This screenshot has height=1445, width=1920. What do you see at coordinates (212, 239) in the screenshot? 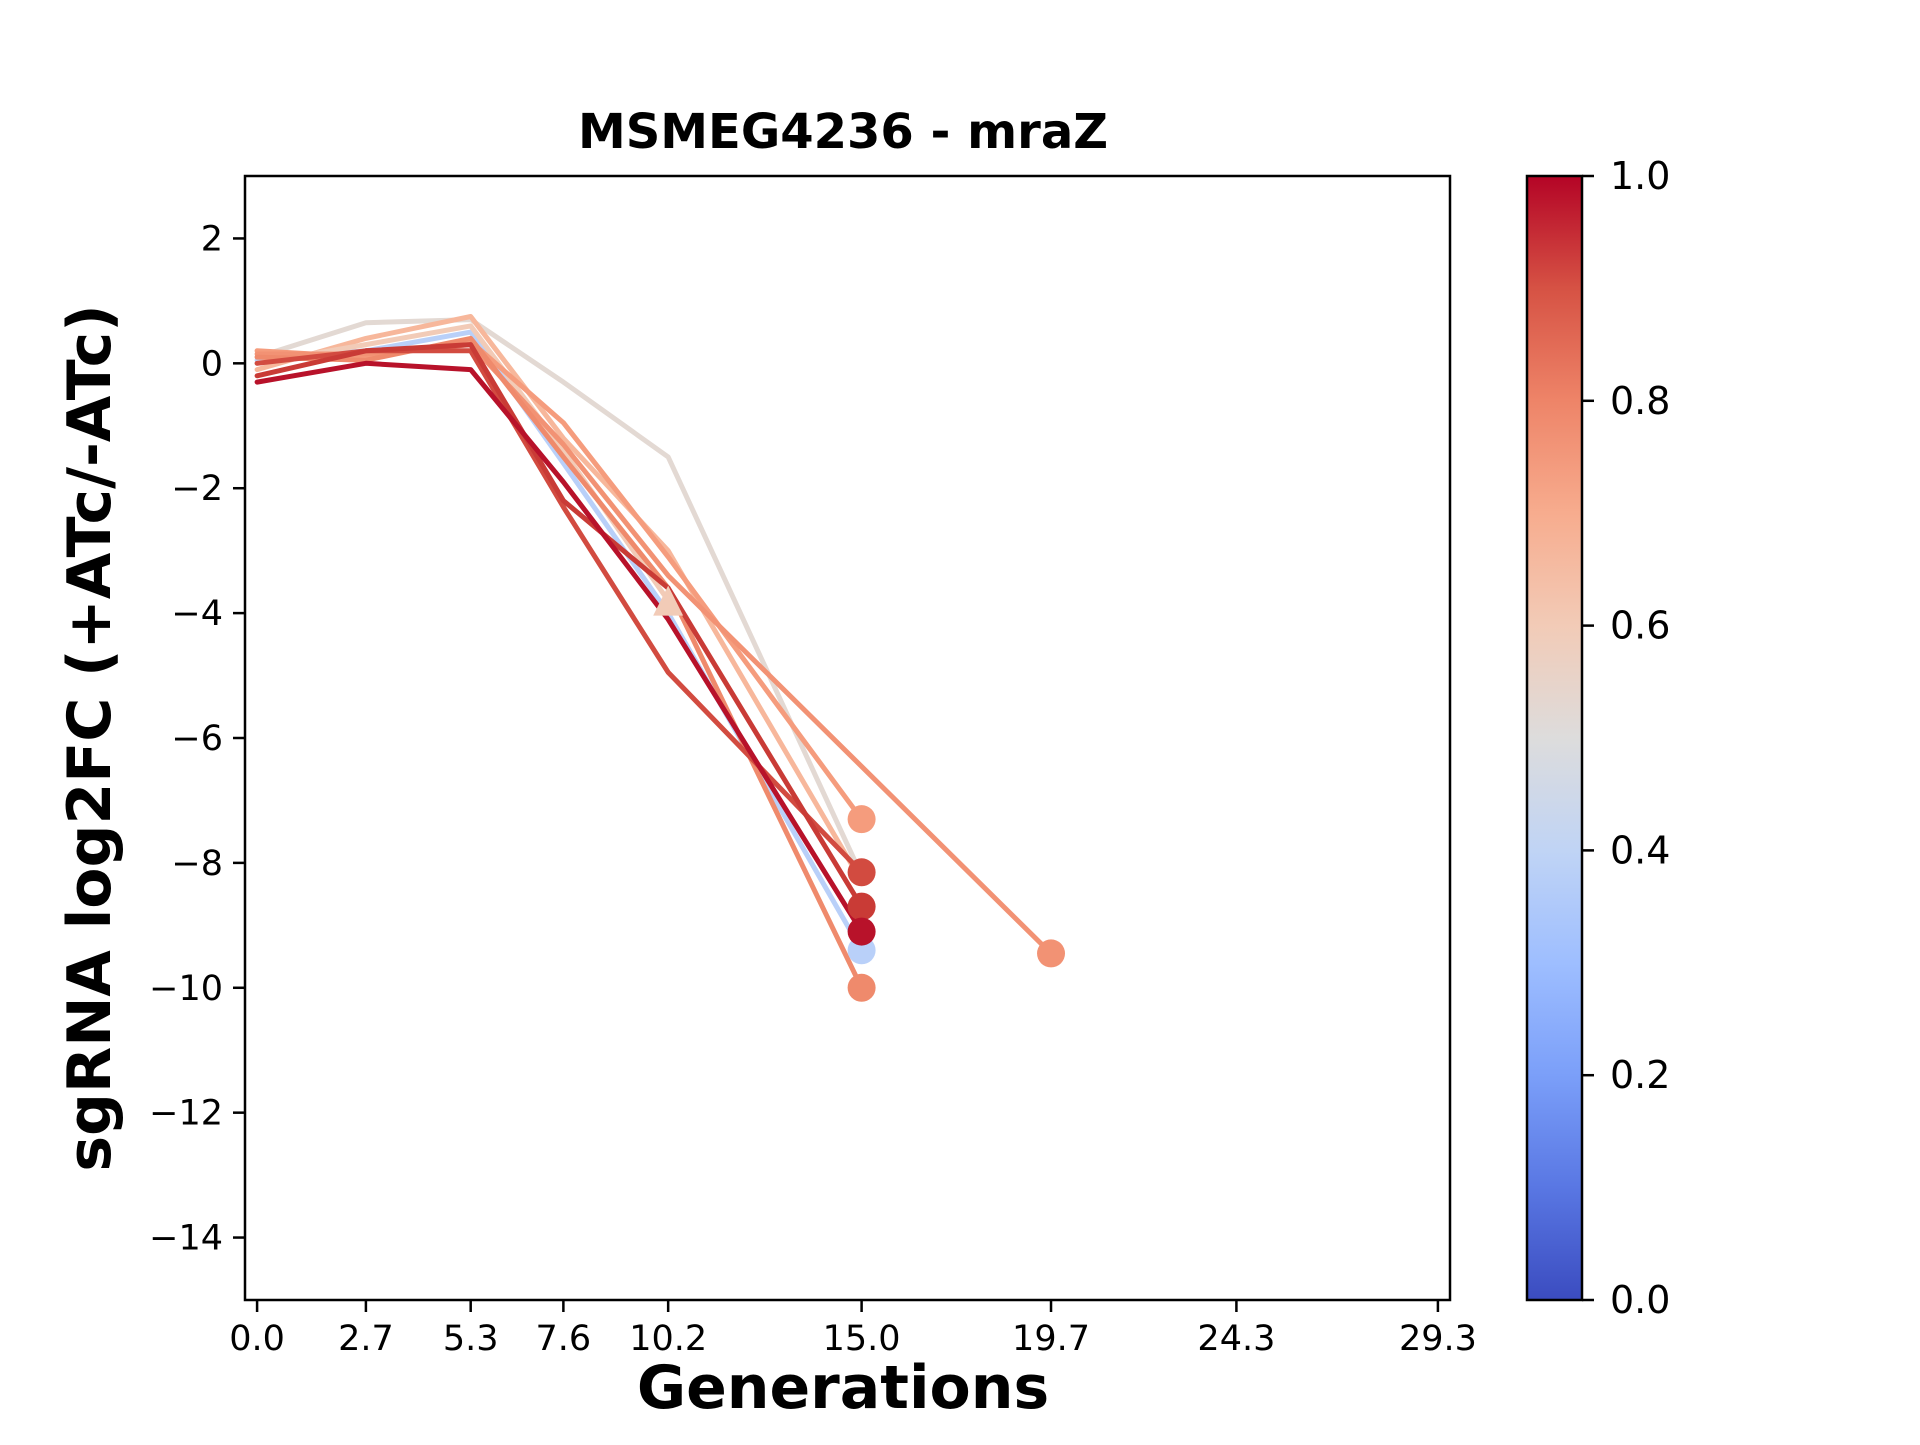
I see `y-tick-label: 2` at bounding box center [212, 239].